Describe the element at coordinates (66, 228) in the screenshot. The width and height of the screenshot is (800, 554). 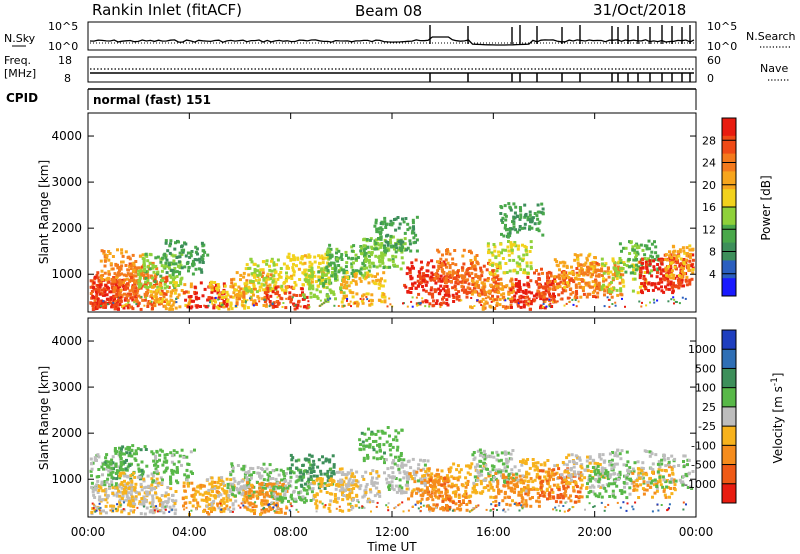
I see `y-tick-label: 2000` at that location.